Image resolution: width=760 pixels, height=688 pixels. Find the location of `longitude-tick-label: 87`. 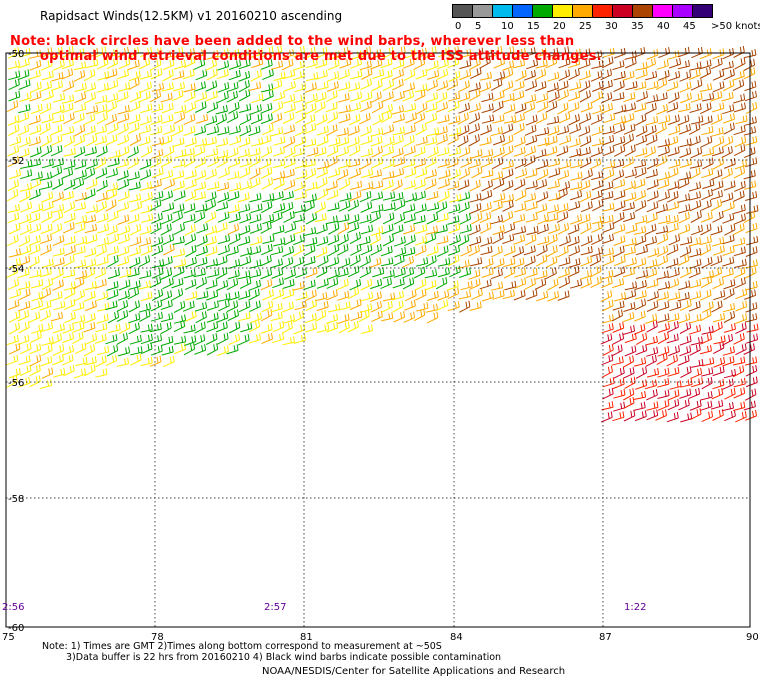

longitude-tick-label: 87 is located at coordinates (605, 637).